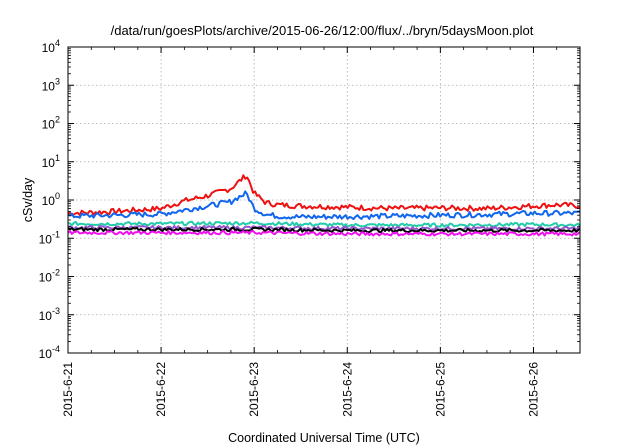 This screenshot has width=640, height=448. I want to click on y-axis-label: cSv/day, so click(28, 199).